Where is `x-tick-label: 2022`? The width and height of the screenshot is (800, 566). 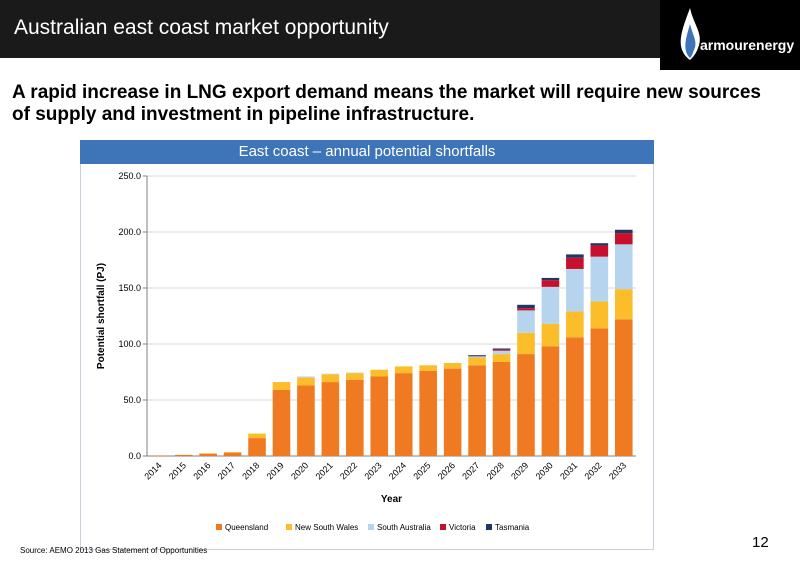
x-tick-label: 2022 is located at coordinates (348, 470).